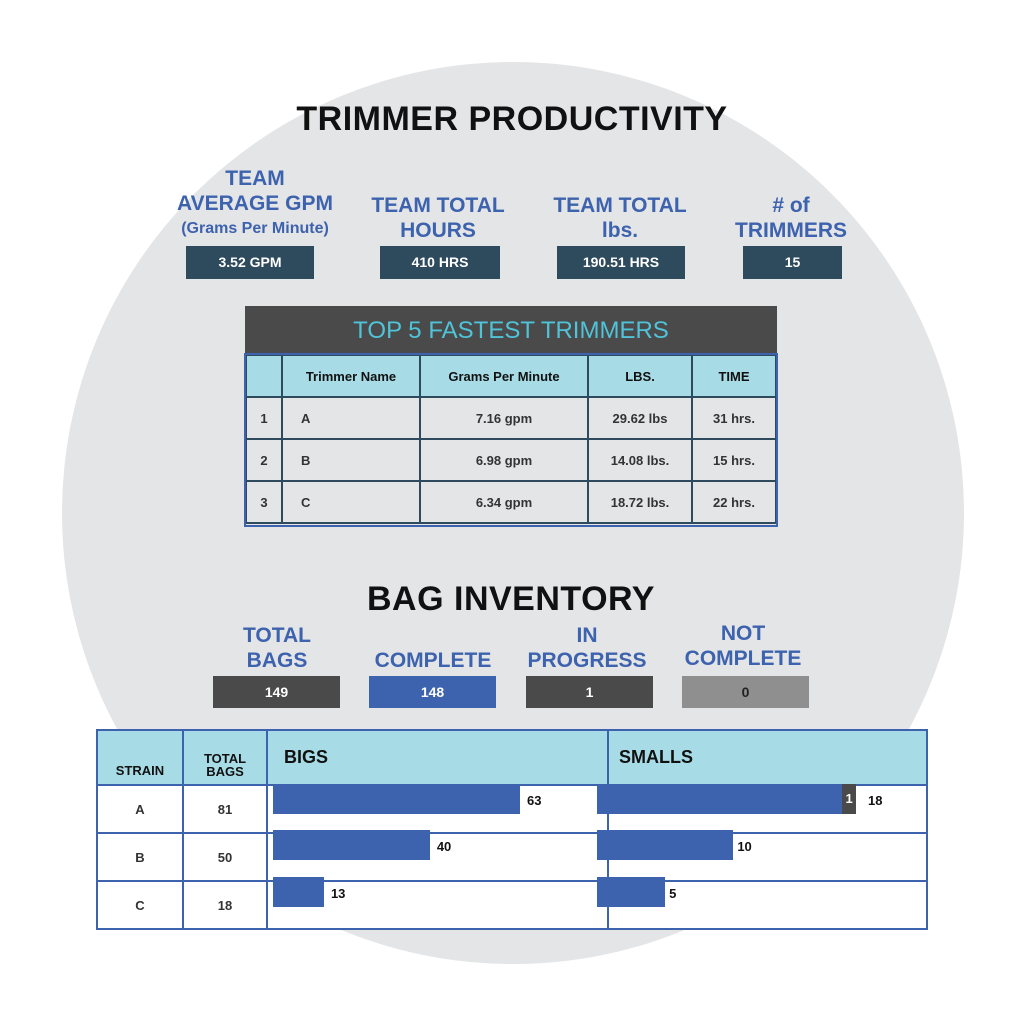 This screenshot has width=1024, height=1024. What do you see at coordinates (620, 218) in the screenshot?
I see `stat-label-total-lbs: TEAM TOTAL lbs.` at bounding box center [620, 218].